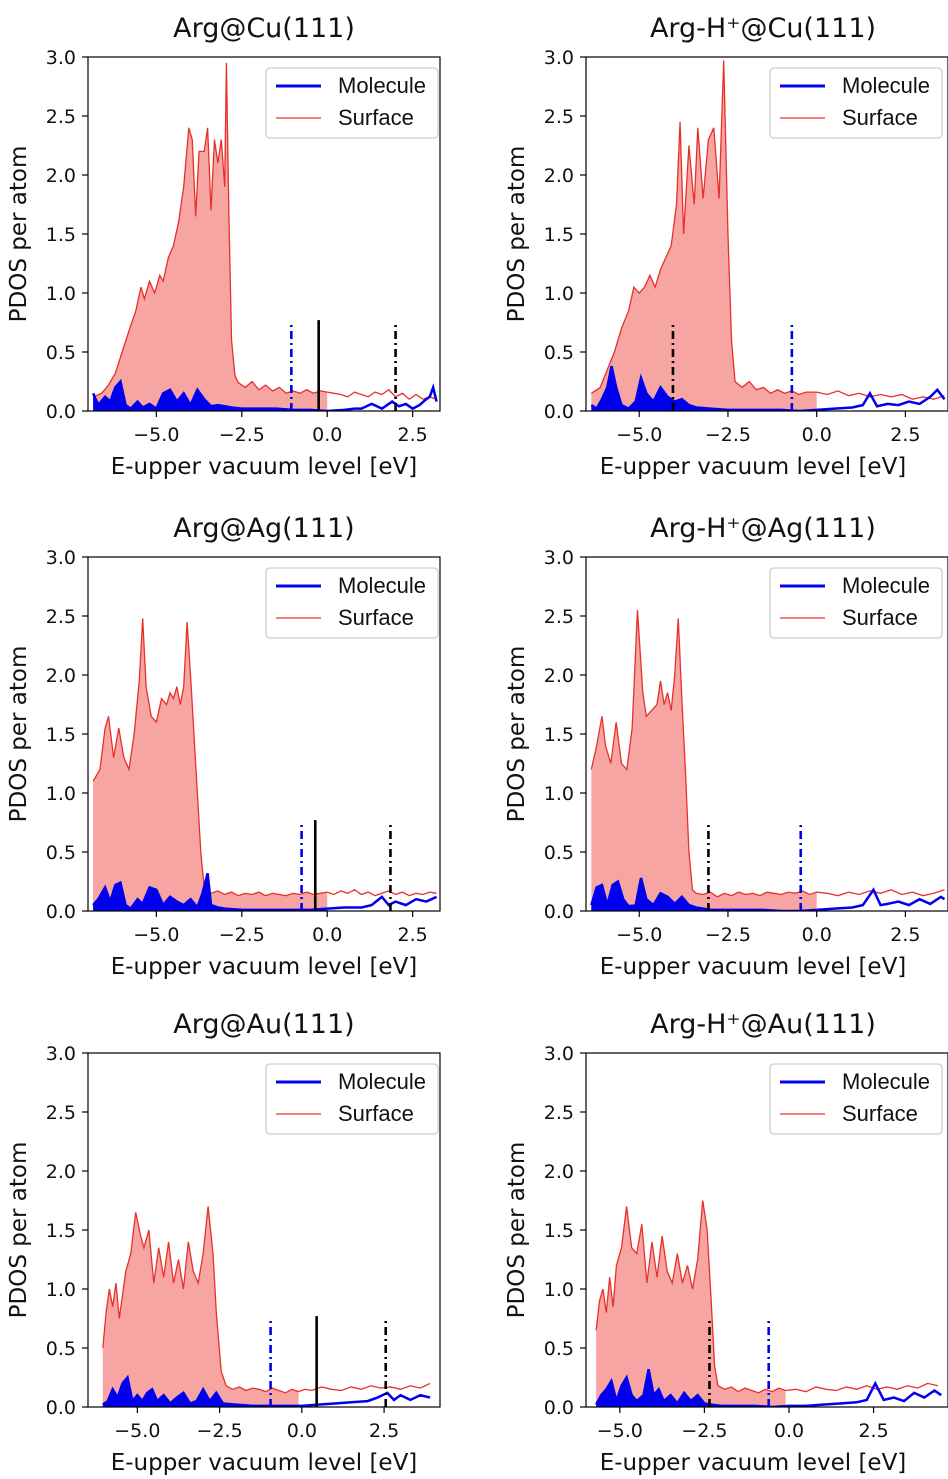 The image size is (948, 1479). What do you see at coordinates (264, 28) in the screenshot?
I see `chart-title: Arg@Cu(111)` at bounding box center [264, 28].